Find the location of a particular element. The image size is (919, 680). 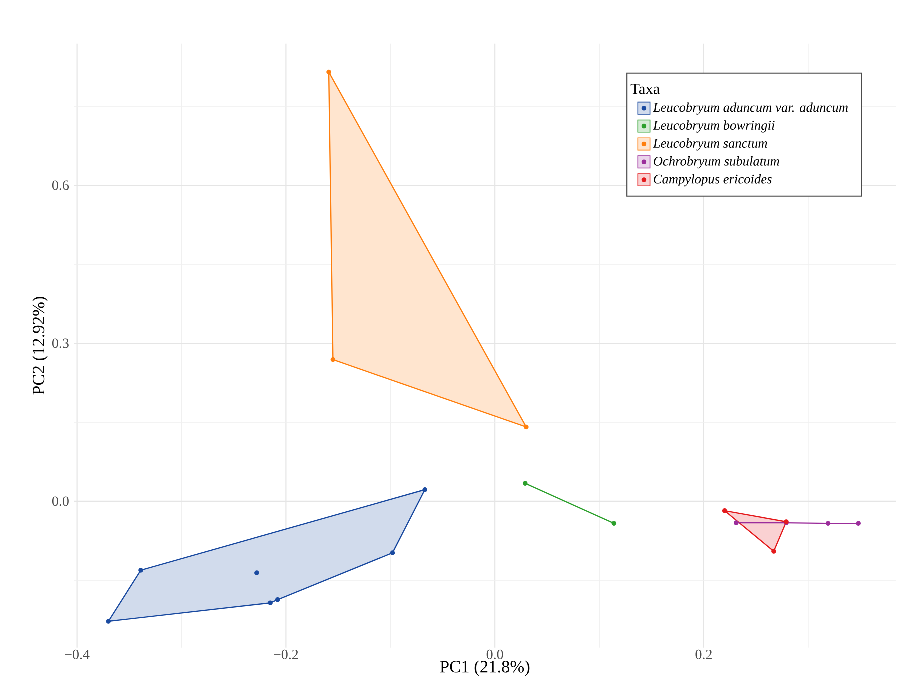

x-tick-label: −0.4 is located at coordinates (77, 655).